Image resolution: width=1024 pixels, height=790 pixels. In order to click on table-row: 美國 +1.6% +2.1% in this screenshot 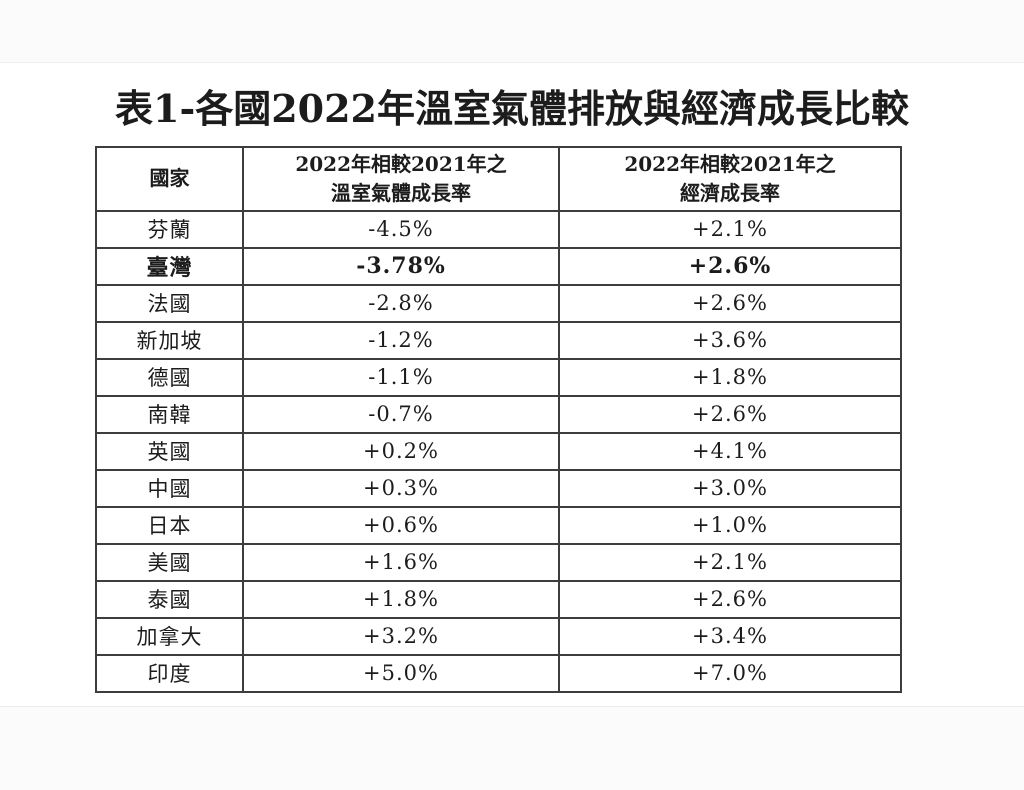, I will do `click(498, 562)`.